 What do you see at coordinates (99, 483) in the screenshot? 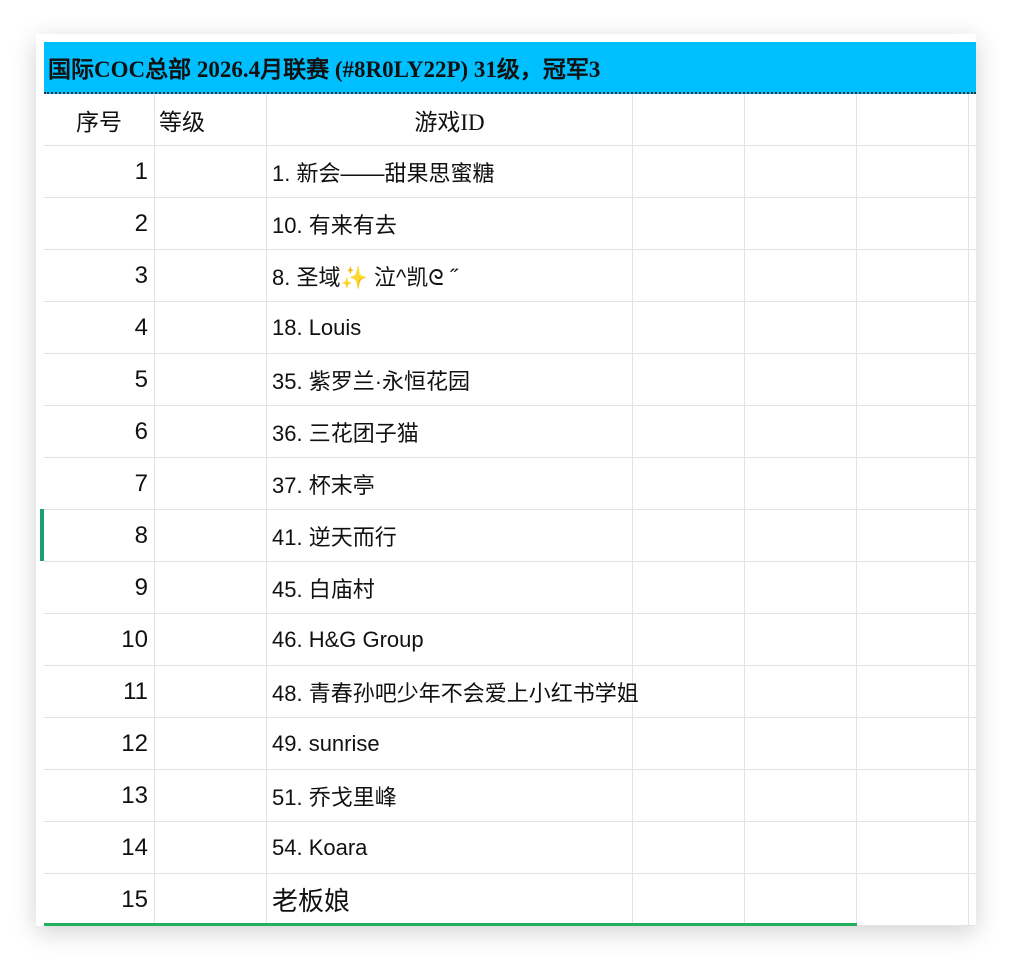
I see `row-number-cell: 7` at bounding box center [99, 483].